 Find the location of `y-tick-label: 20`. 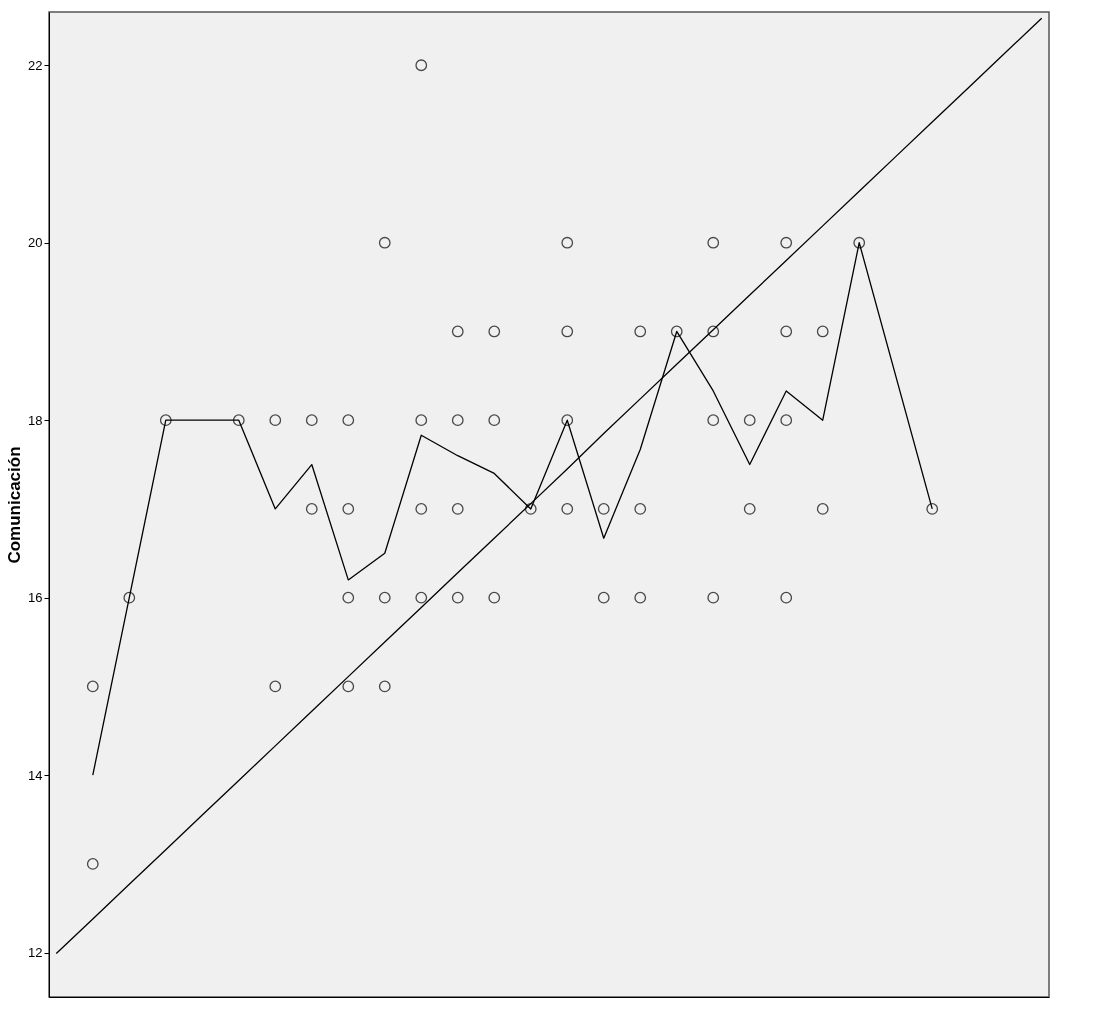

y-tick-label: 20 is located at coordinates (35, 243).